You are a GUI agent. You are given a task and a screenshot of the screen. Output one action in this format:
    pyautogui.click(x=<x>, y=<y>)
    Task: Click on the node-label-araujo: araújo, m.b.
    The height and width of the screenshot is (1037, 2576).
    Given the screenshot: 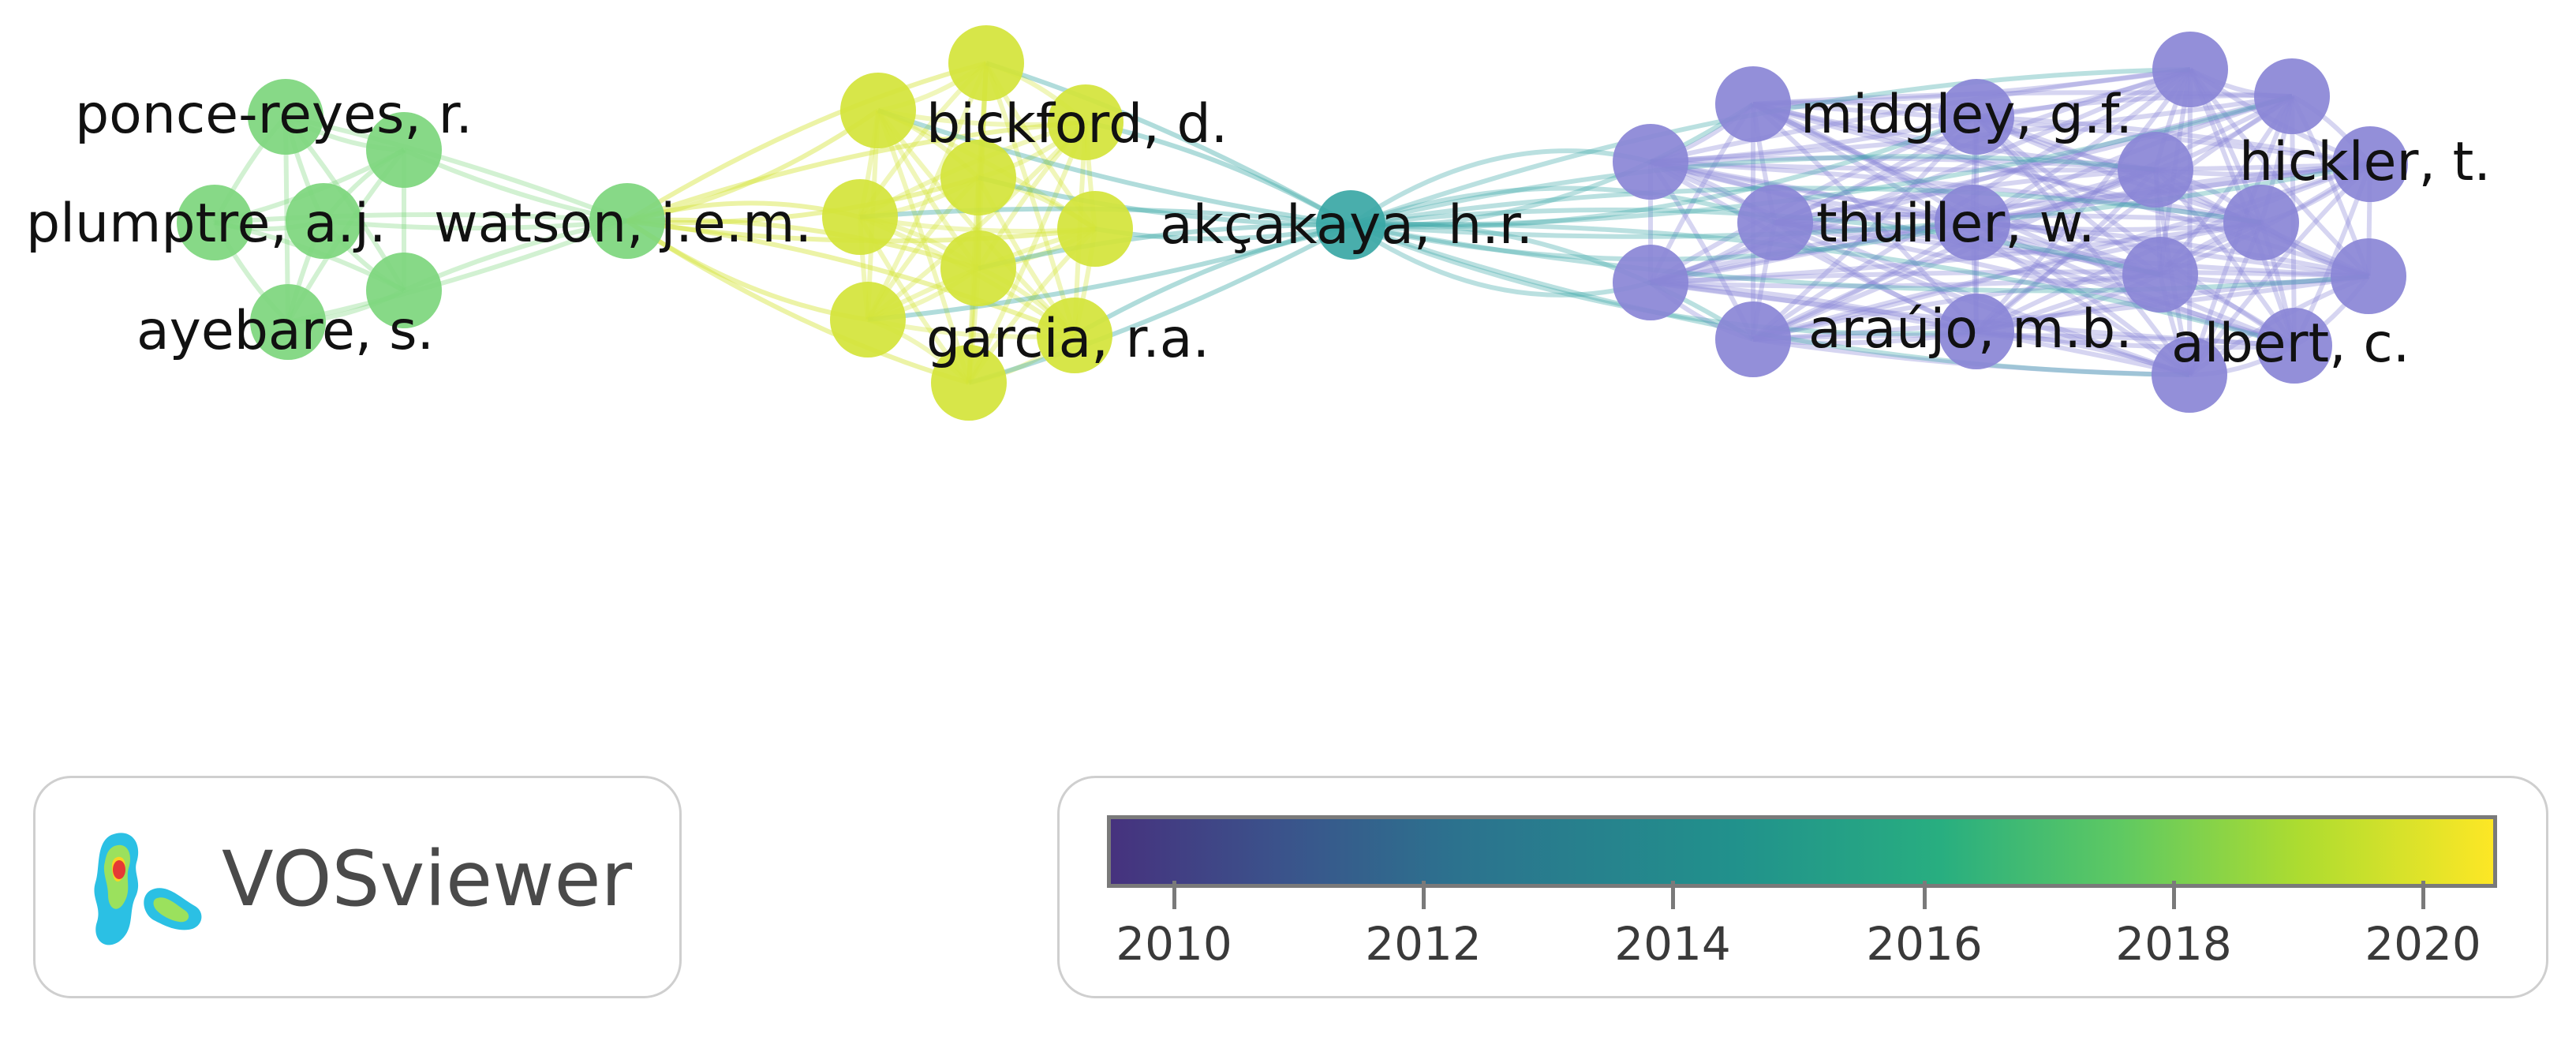 What is the action you would take?
    pyautogui.click(x=1970, y=329)
    